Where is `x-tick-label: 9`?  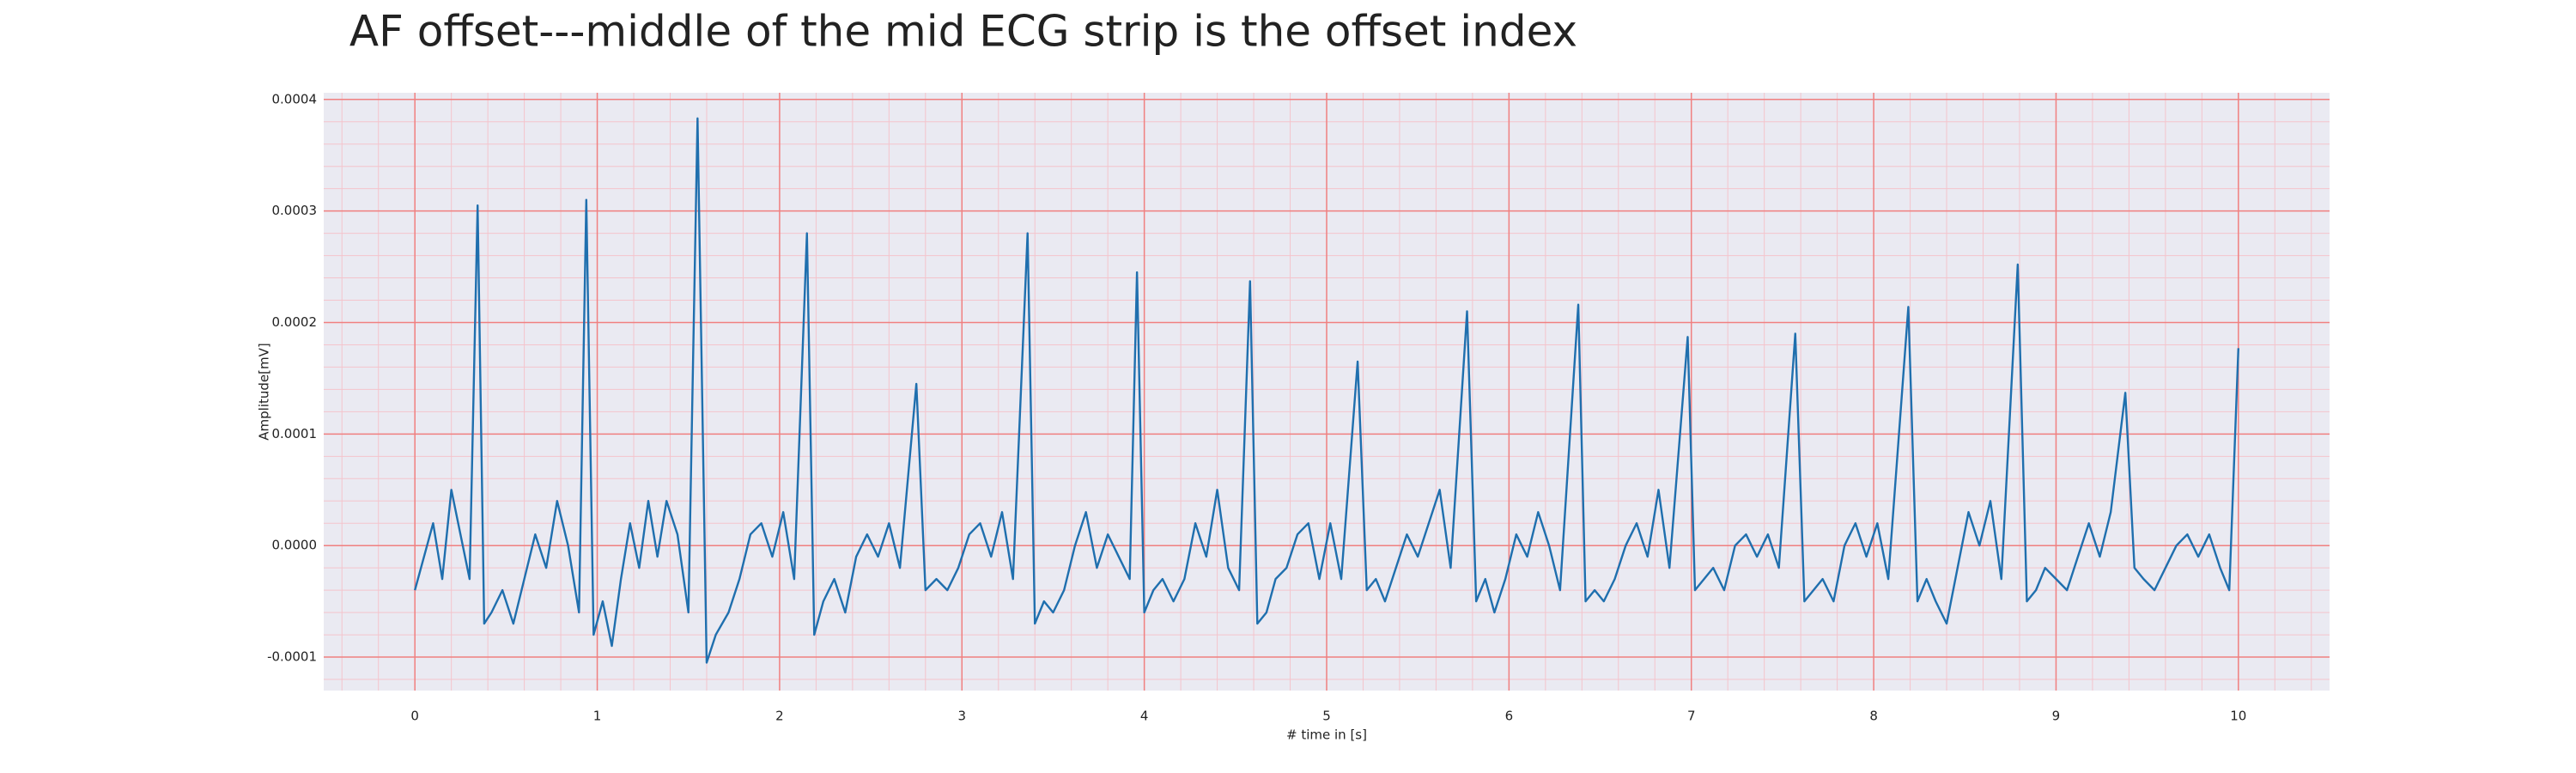
x-tick-label: 9 is located at coordinates (2056, 716).